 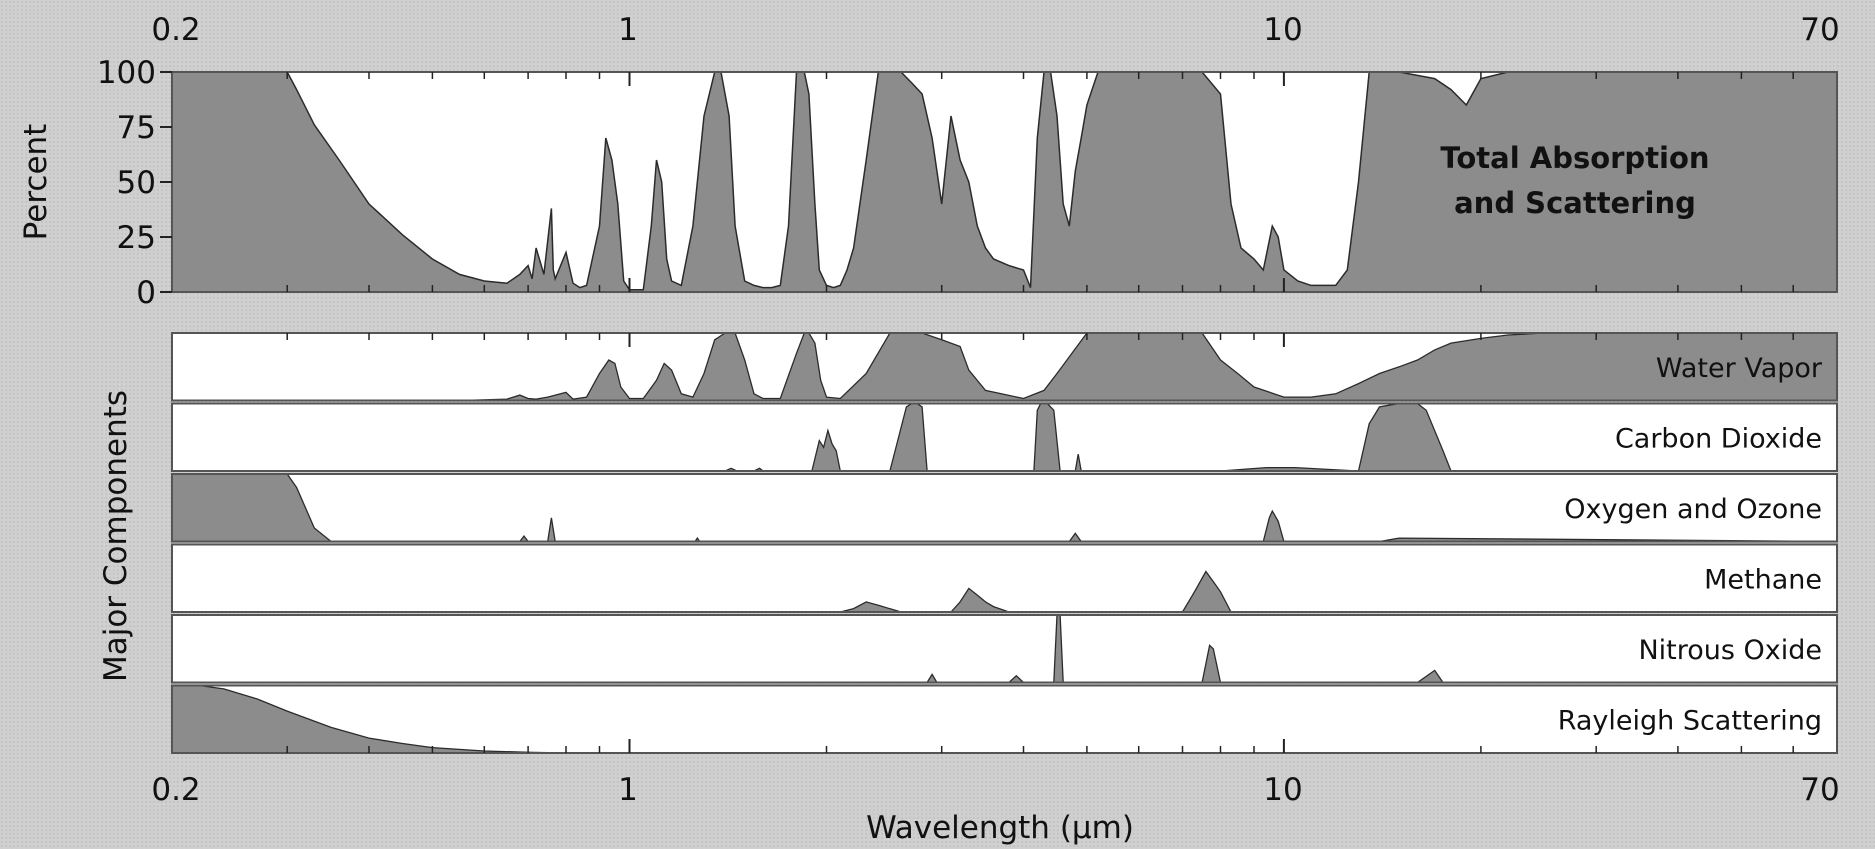 What do you see at coordinates (136, 238) in the screenshot?
I see `y-tick-label-25: 25` at bounding box center [136, 238].